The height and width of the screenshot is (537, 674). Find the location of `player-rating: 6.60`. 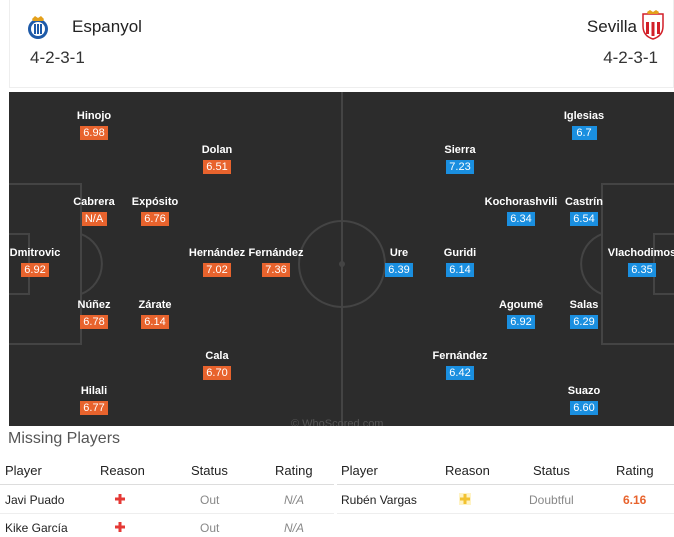

player-rating: 6.60 is located at coordinates (584, 408).